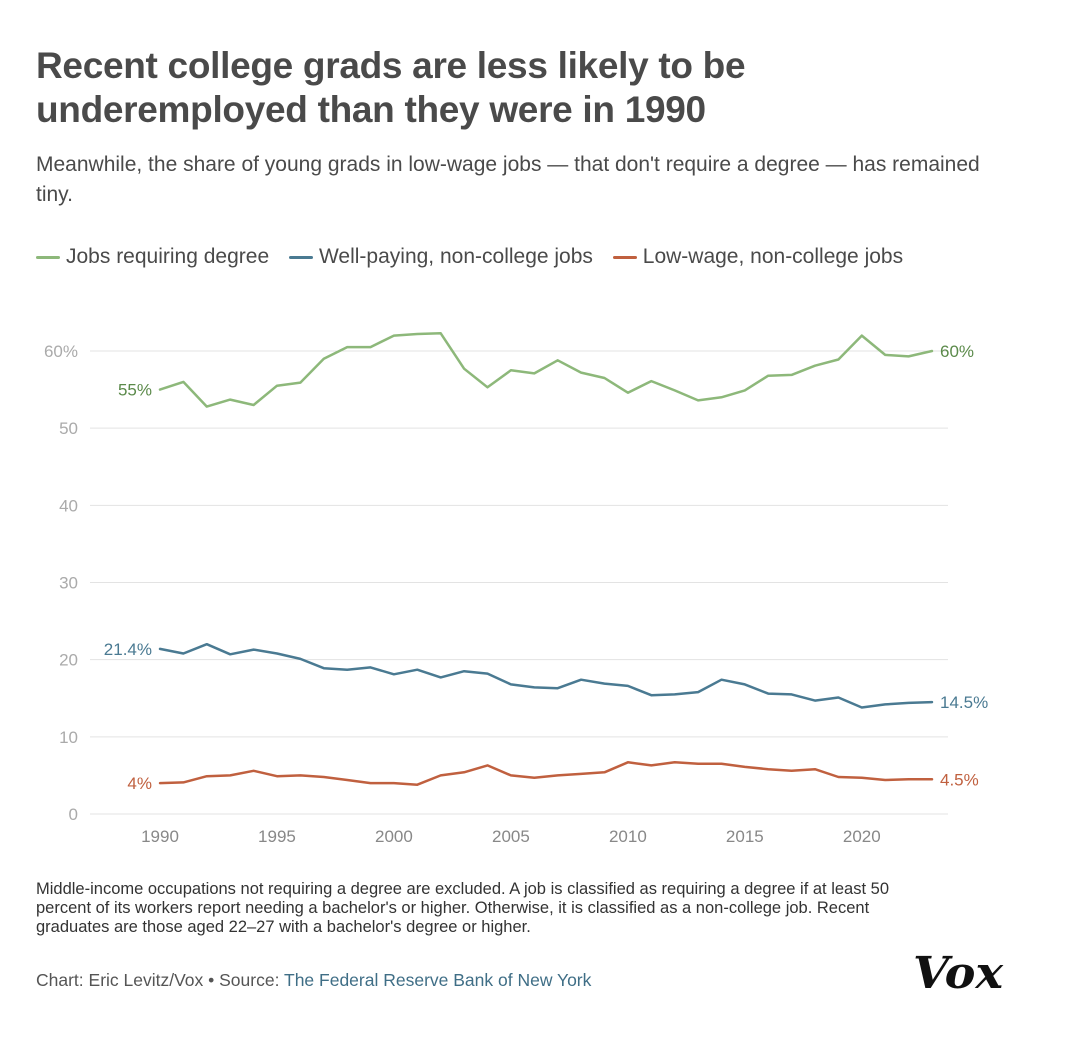 The image size is (1066, 1056). I want to click on series-end-label-2: 4.5%, so click(959, 779).